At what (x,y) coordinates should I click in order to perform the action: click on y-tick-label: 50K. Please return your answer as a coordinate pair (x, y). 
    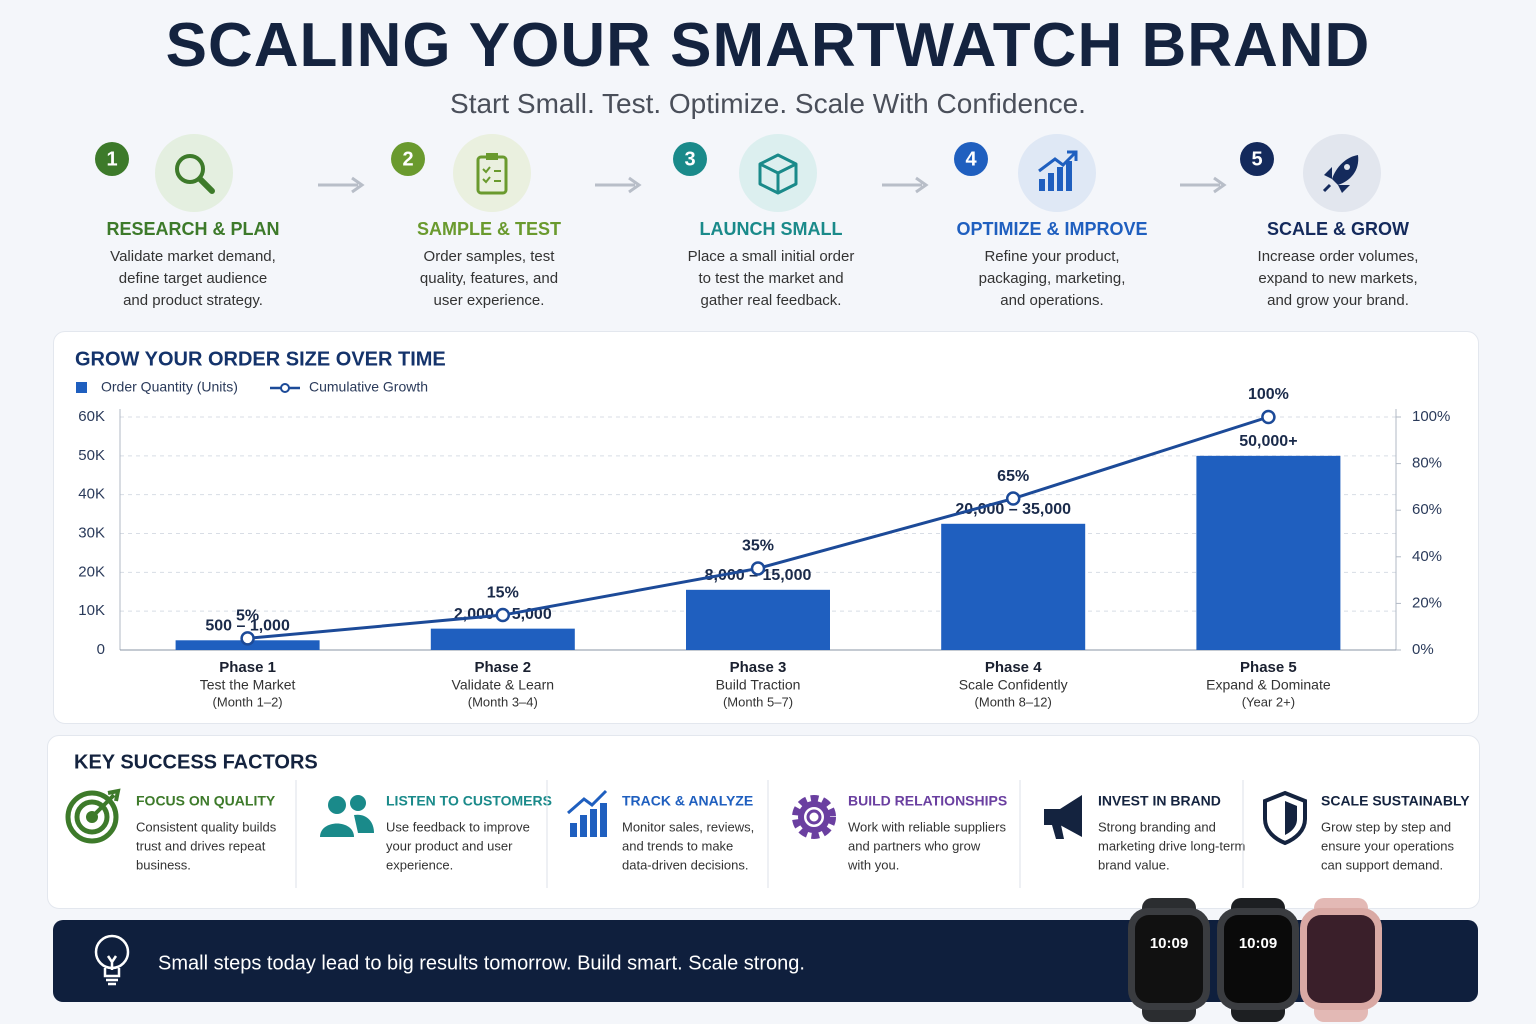
    Looking at the image, I should click on (91, 455).